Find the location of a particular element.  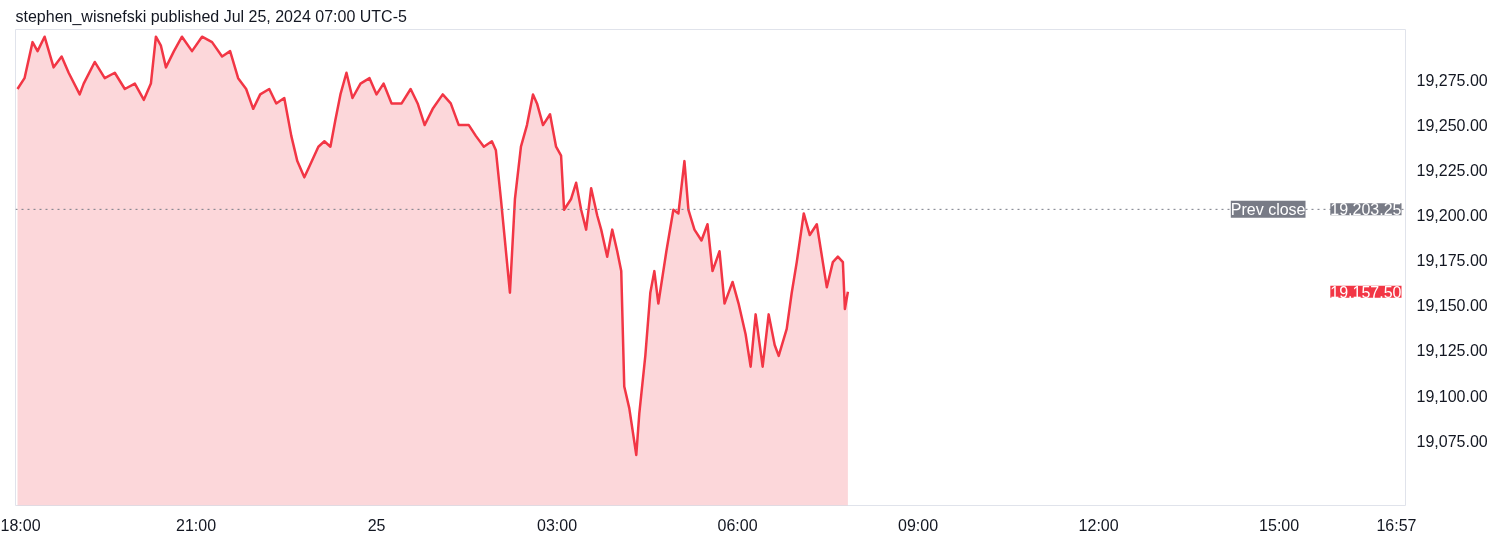

annotation: 19,157.50 is located at coordinates (1366, 292).